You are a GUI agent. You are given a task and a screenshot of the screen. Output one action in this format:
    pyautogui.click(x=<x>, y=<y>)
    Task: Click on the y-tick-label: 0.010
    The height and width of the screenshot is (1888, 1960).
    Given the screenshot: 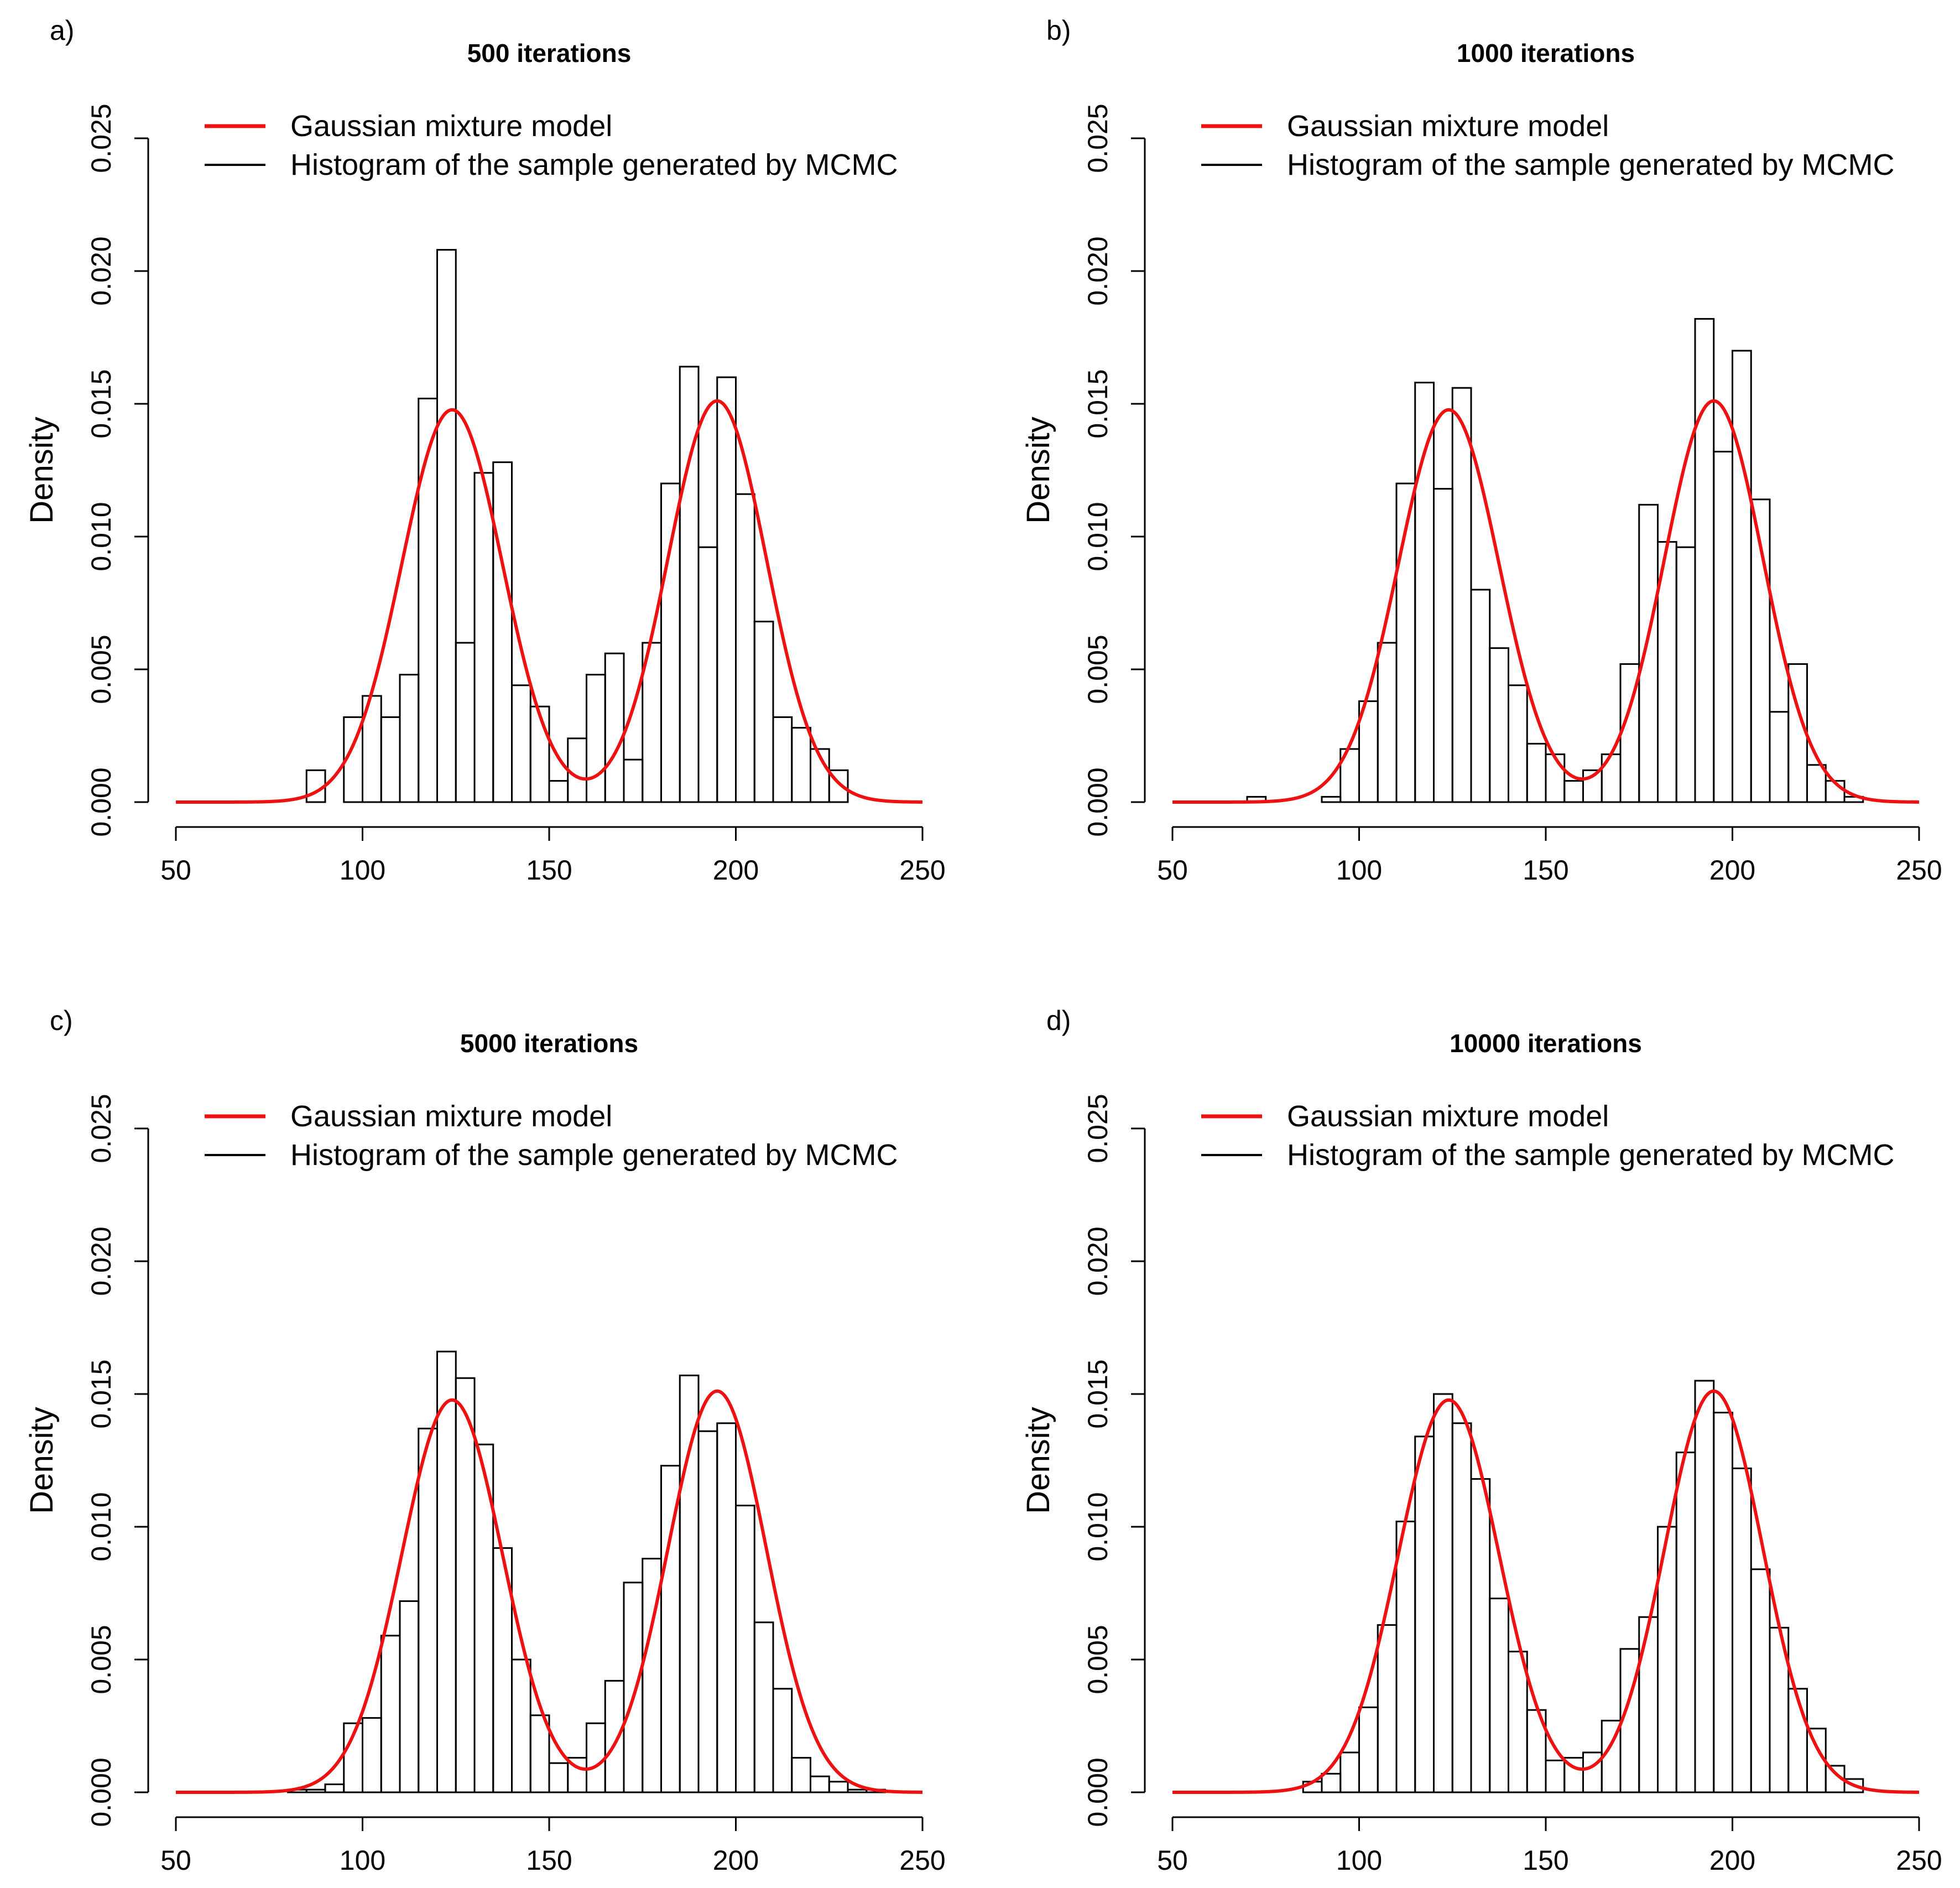 What is the action you would take?
    pyautogui.click(x=101, y=1526)
    